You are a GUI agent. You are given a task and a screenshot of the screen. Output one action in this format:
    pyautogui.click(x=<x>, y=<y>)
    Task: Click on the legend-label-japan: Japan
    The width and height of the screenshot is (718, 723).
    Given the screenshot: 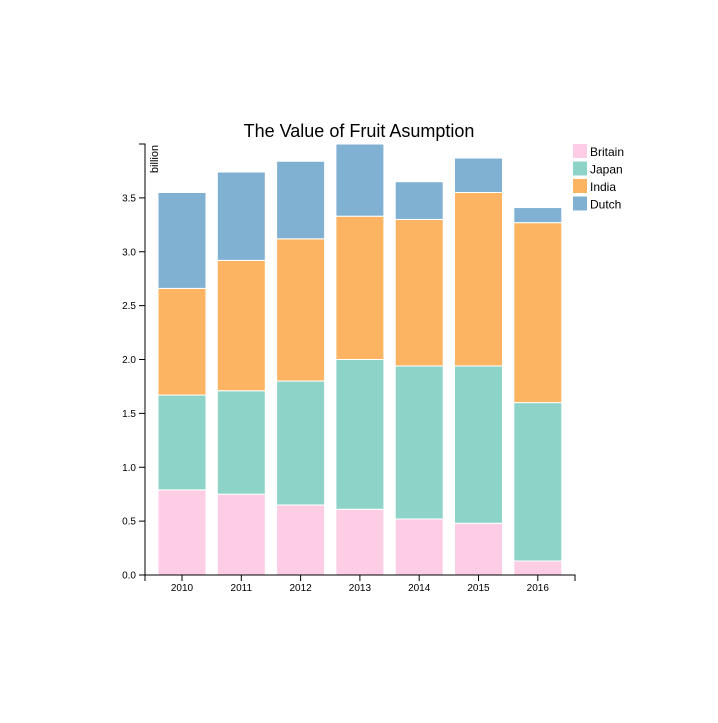 What is the action you would take?
    pyautogui.click(x=606, y=170)
    